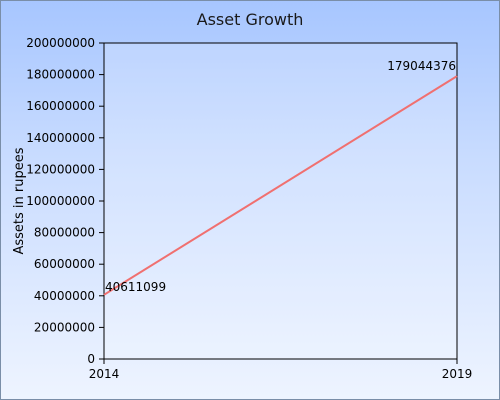 This screenshot has width=500, height=400. Describe the element at coordinates (64, 264) in the screenshot. I see `y-tick-label: 60000000` at that location.